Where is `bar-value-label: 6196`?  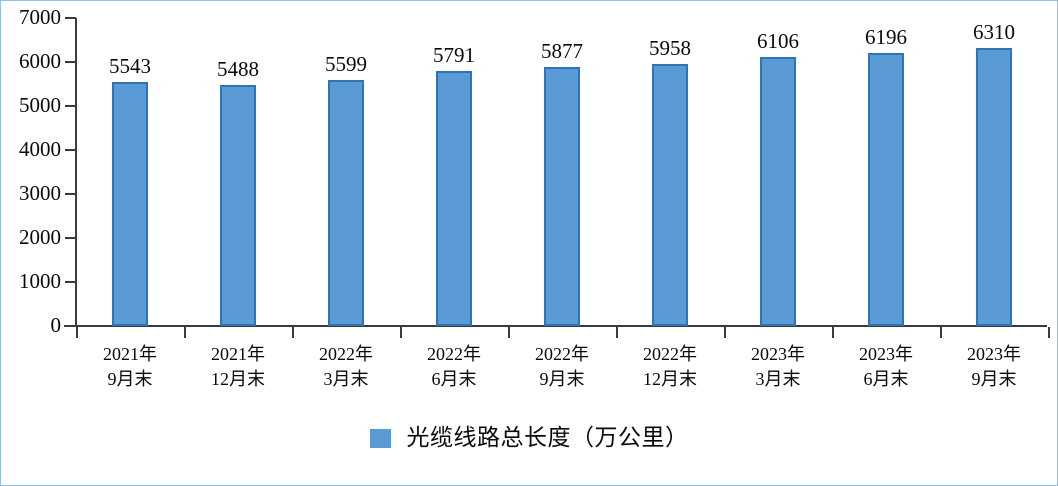 bar-value-label: 6196 is located at coordinates (886, 37).